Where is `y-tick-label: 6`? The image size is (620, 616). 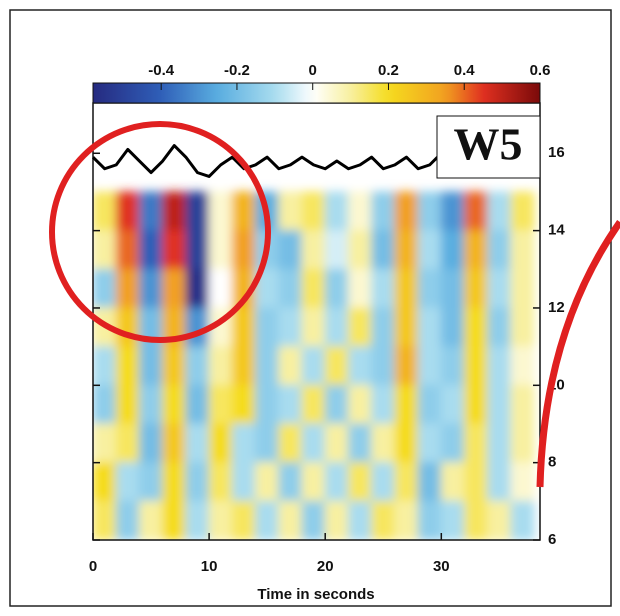 y-tick-label: 6 is located at coordinates (552, 539).